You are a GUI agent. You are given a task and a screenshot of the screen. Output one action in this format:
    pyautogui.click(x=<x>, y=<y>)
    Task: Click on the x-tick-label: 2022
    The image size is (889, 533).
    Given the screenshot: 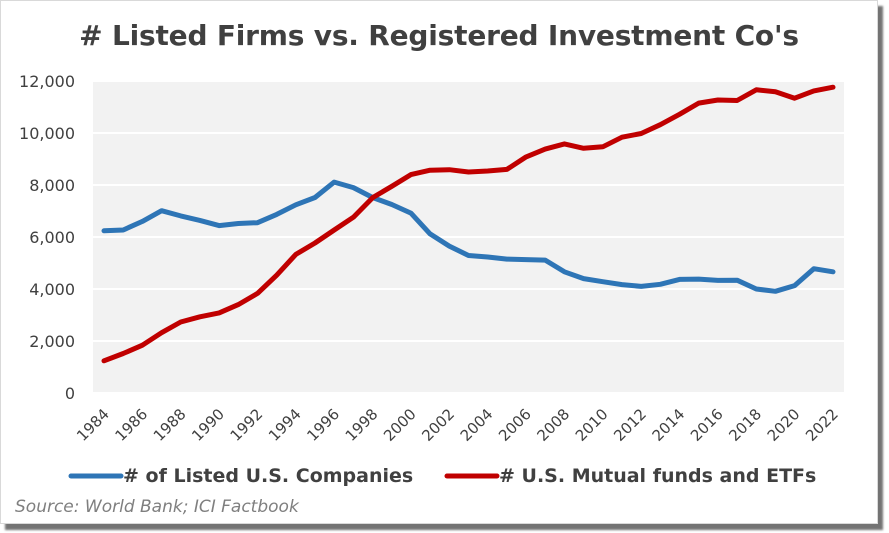 What is the action you would take?
    pyautogui.click(x=822, y=425)
    